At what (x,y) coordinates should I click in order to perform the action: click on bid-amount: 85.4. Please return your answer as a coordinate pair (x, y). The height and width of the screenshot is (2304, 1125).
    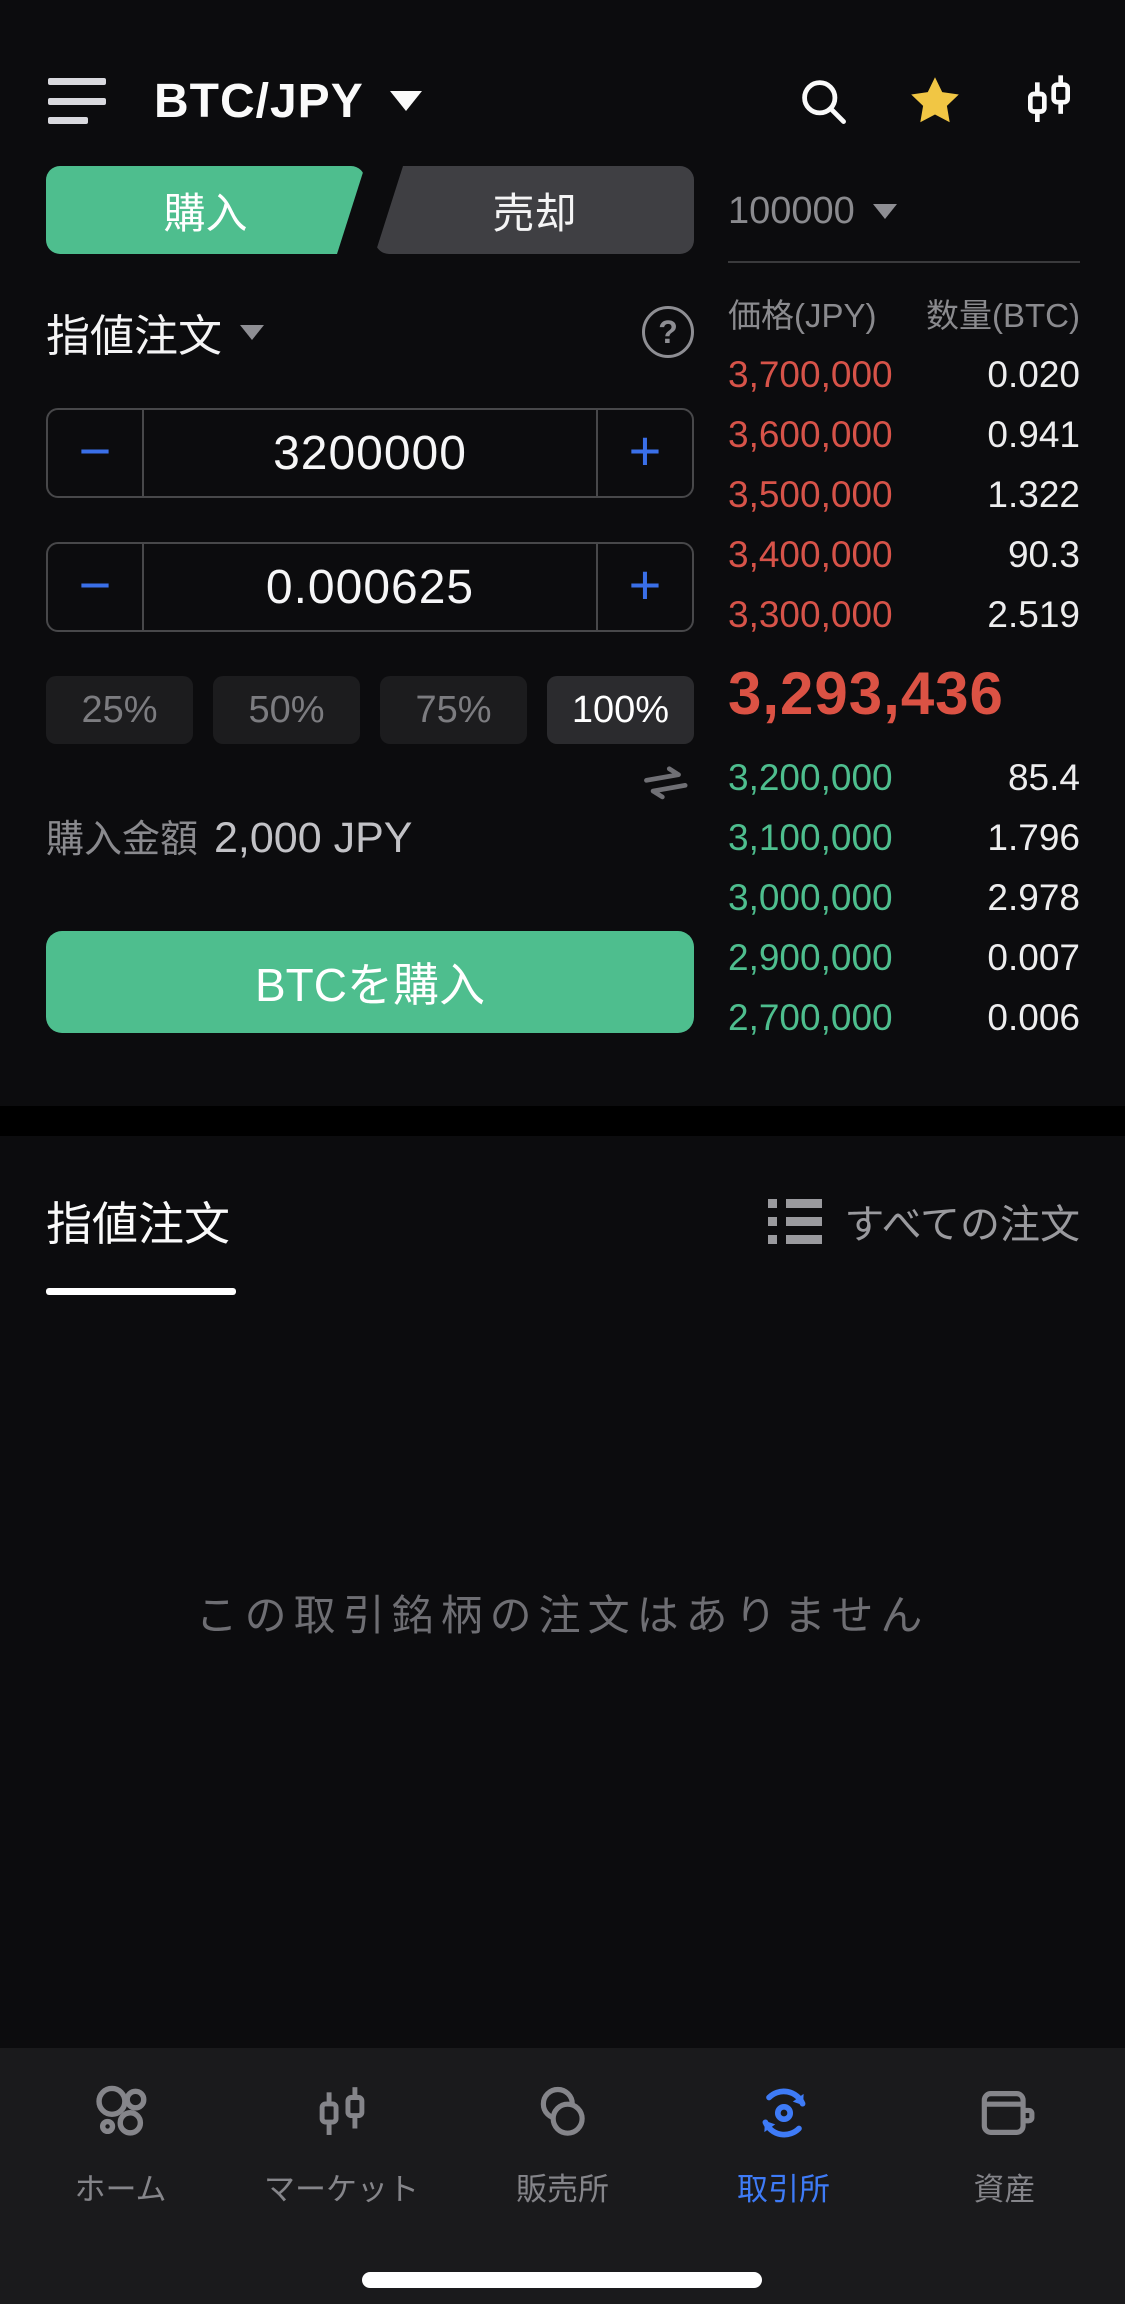
    Looking at the image, I should click on (1043, 777).